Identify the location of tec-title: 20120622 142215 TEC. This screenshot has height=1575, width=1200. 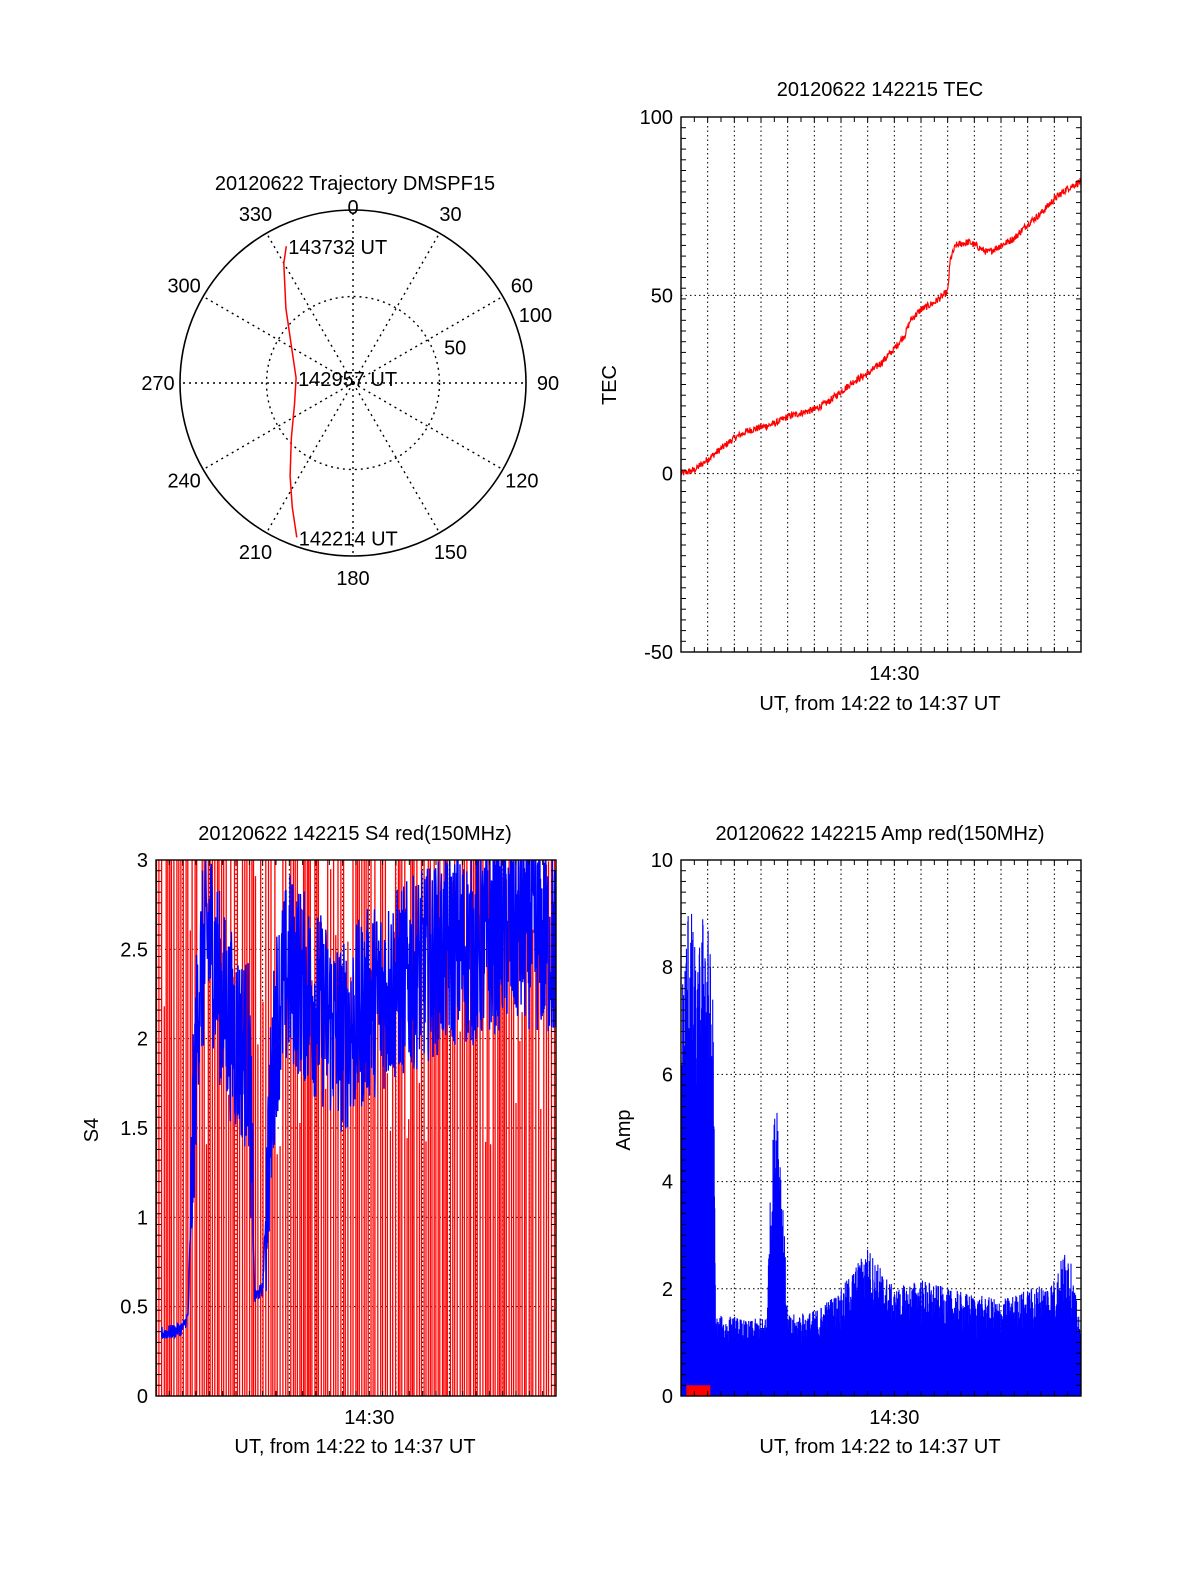
(880, 90).